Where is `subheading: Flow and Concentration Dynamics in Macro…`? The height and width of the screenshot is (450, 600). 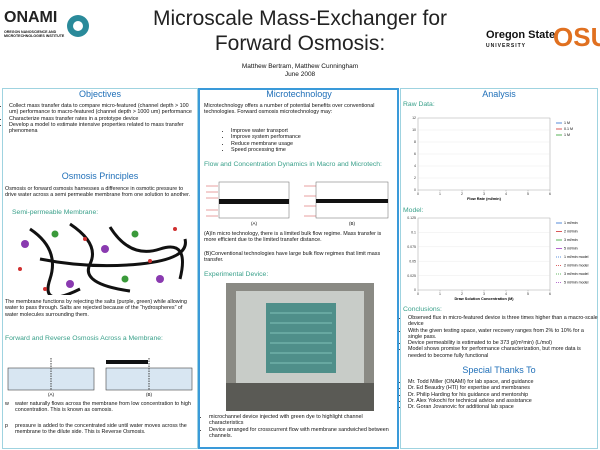 subheading: Flow and Concentration Dynamics in Macro… is located at coordinates (293, 164).